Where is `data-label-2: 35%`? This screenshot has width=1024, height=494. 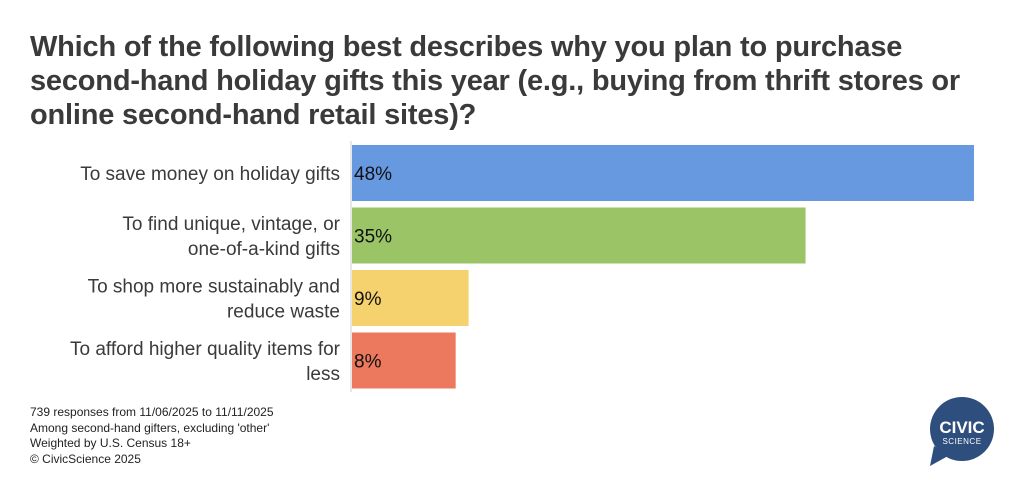
data-label-2: 35% is located at coordinates (373, 237).